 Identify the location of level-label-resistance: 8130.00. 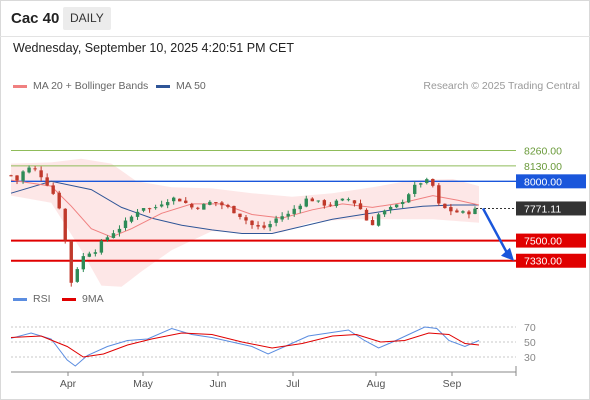
(543, 167).